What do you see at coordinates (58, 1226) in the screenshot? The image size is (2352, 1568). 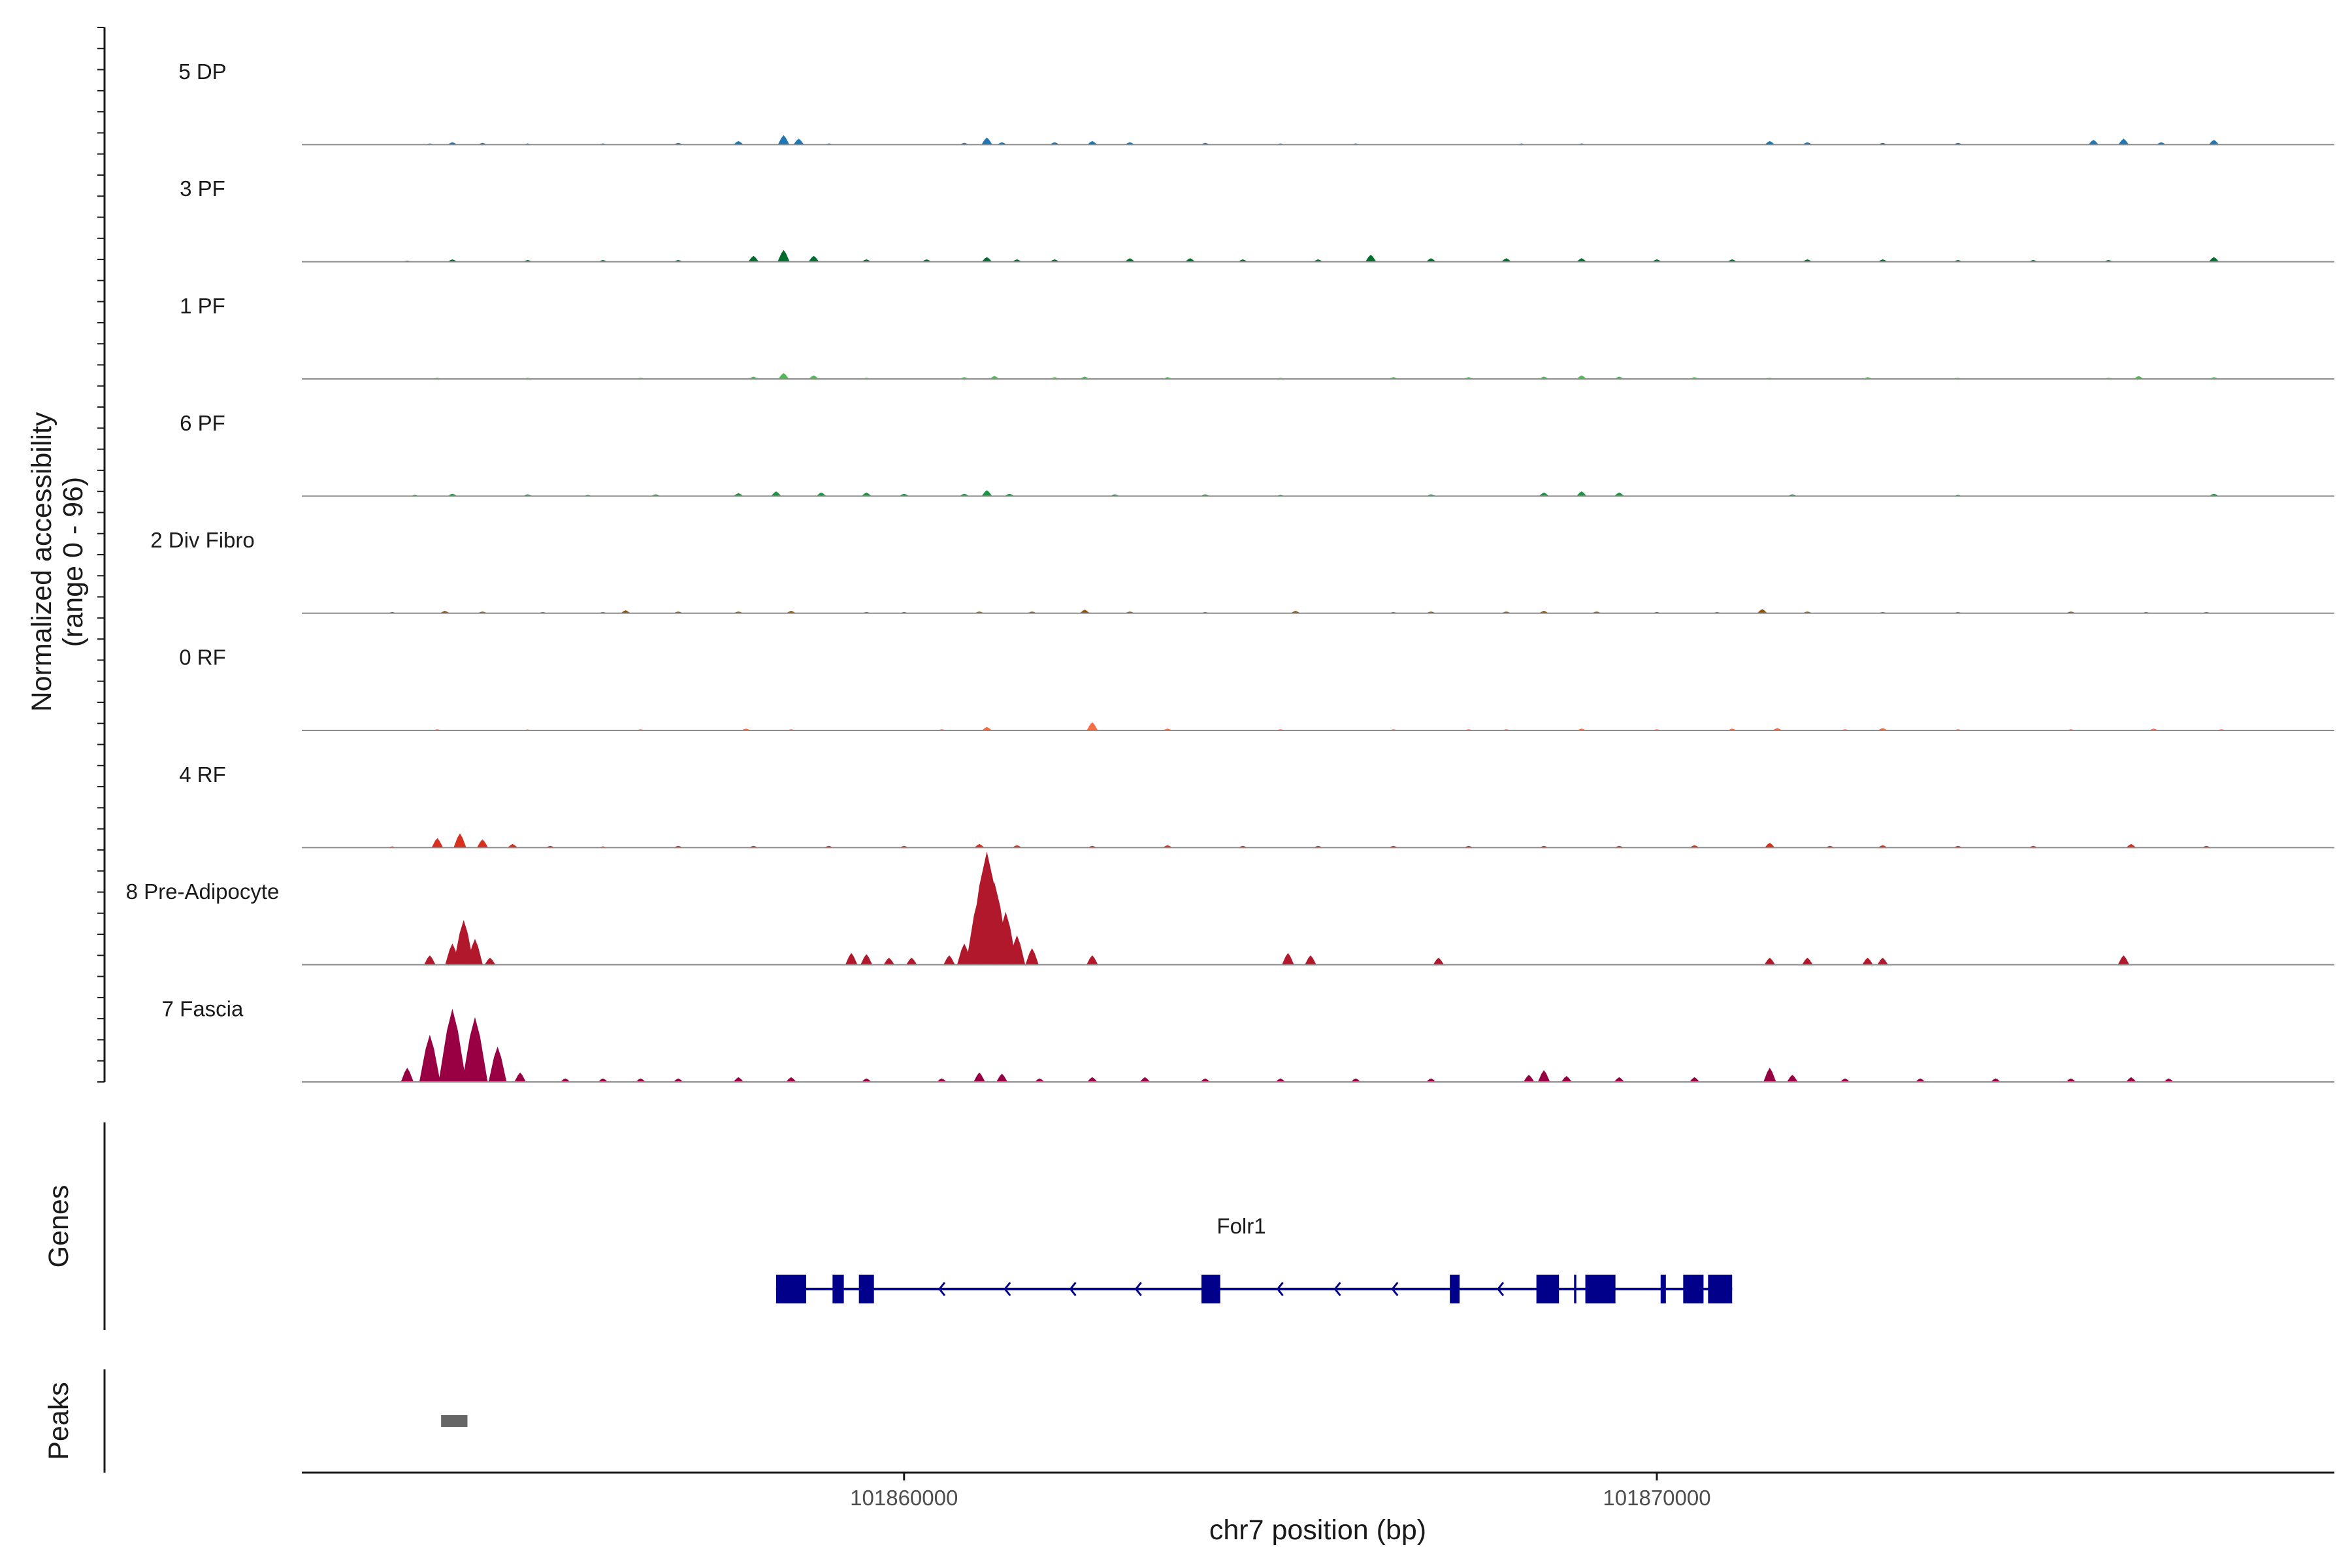 I see `genes-panel-label: Genes` at bounding box center [58, 1226].